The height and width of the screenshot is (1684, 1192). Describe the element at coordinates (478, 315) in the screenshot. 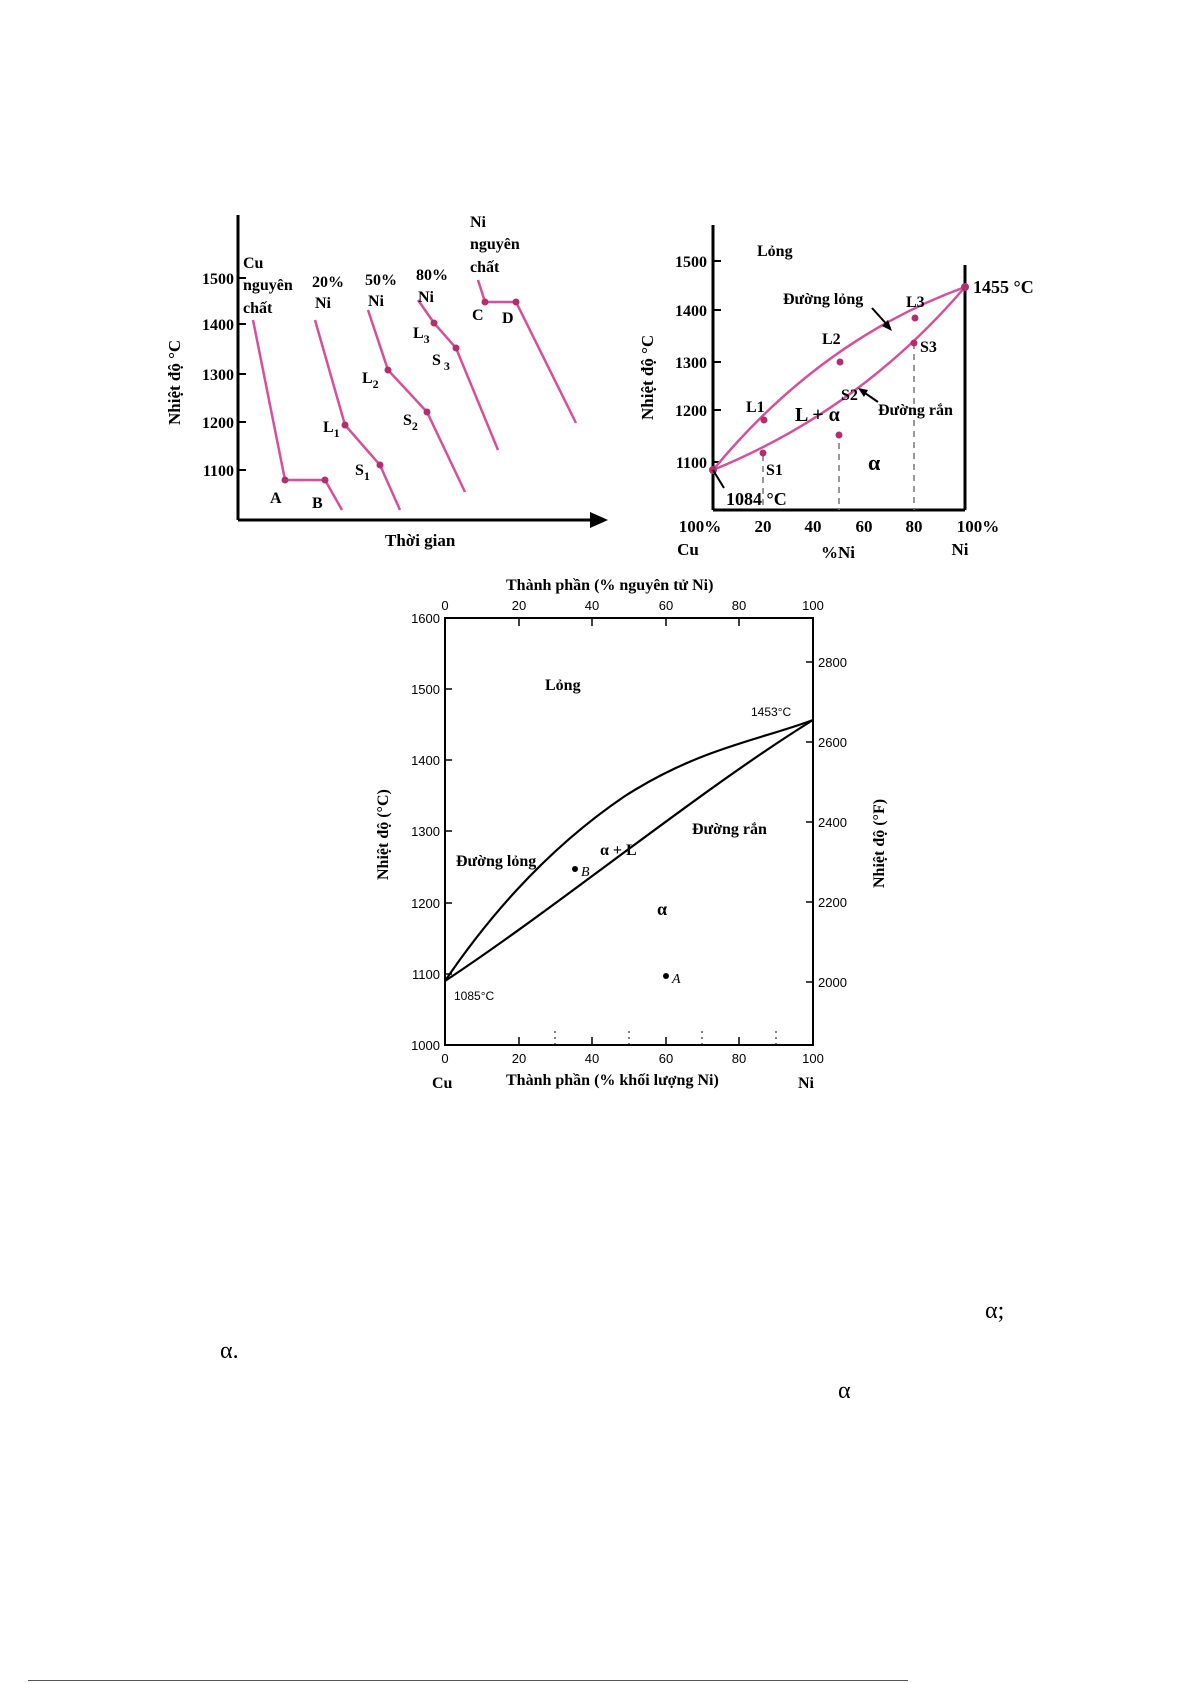

I see `point-c: C` at that location.